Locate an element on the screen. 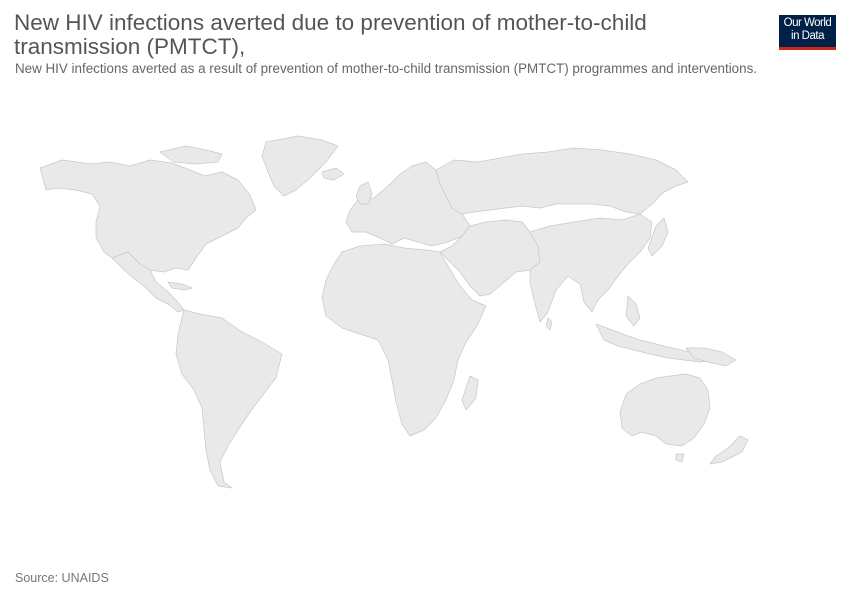 Image resolution: width=850 pixels, height=600 pixels. owid-logo: Our World in Data is located at coordinates (807, 32).